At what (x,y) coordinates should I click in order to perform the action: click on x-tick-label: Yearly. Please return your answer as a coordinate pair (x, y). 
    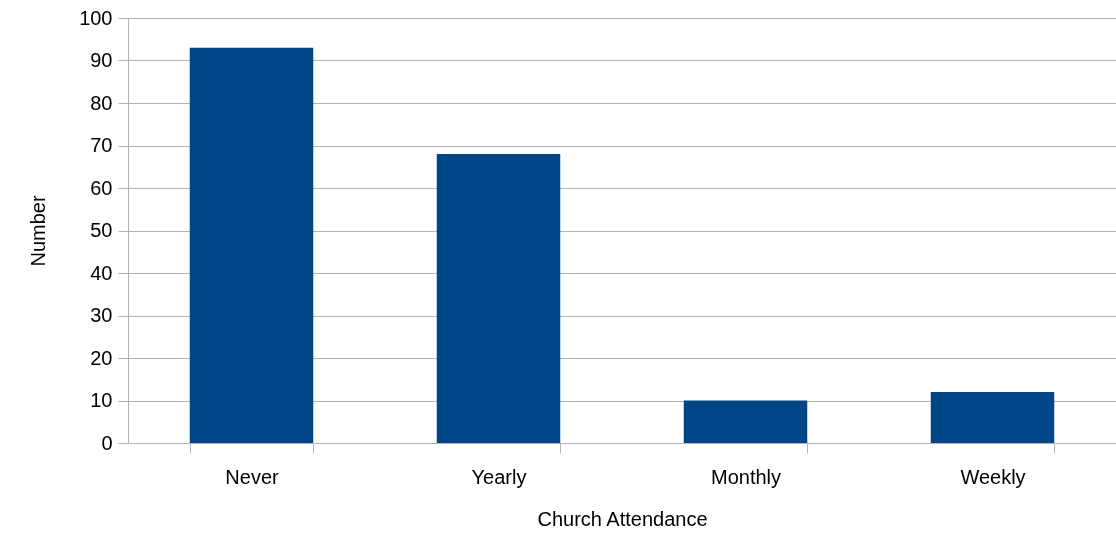
    Looking at the image, I should click on (499, 476).